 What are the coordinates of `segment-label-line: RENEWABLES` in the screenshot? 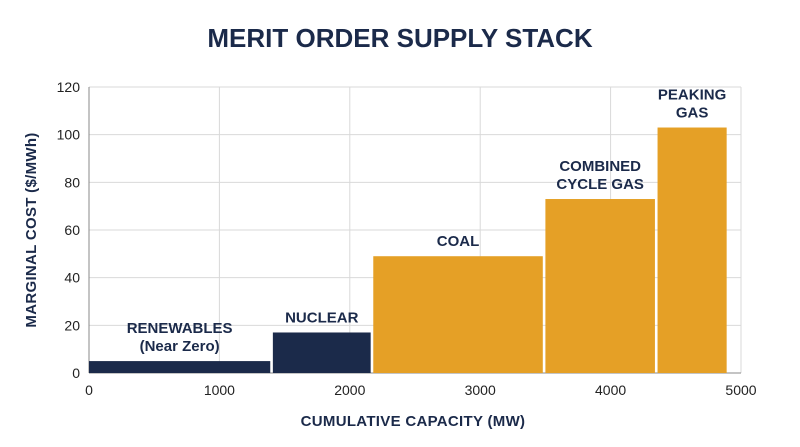 It's located at (180, 328).